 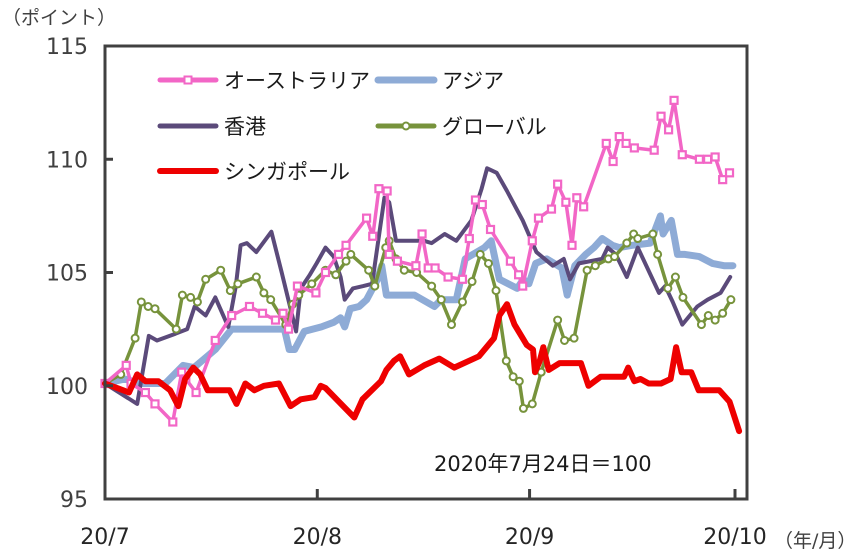 I want to click on legend-label: オーストラリア, so click(x=297, y=81).